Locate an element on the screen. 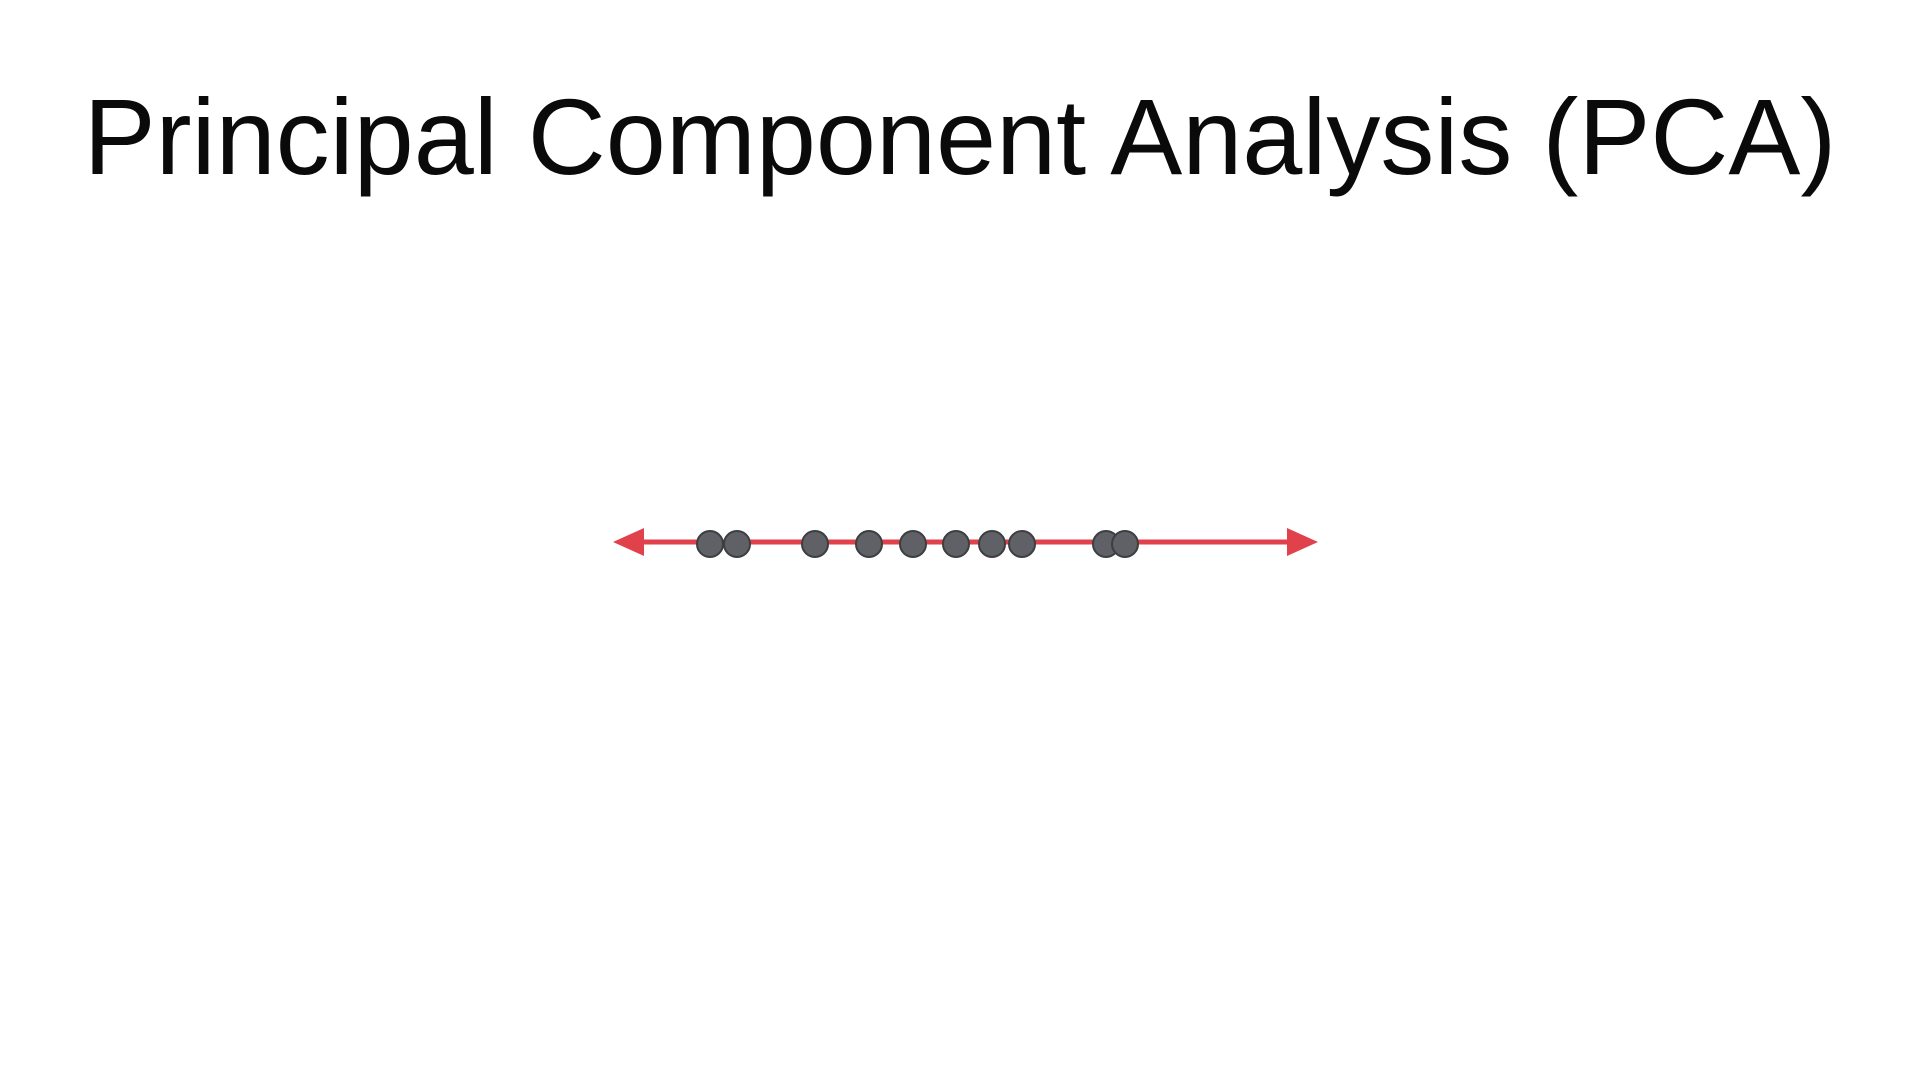 The image size is (1920, 1080). slide-title: Principal Component Analysis (PCA) is located at coordinates (960, 136).